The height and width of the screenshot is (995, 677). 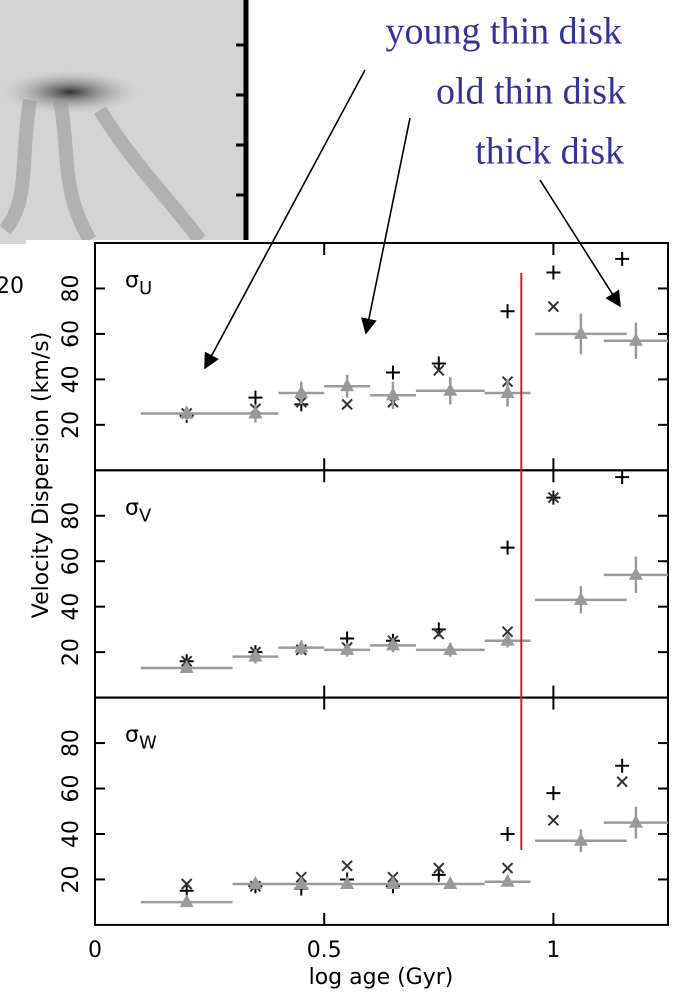 I want to click on x-tick-label: 0.5, so click(x=324, y=950).